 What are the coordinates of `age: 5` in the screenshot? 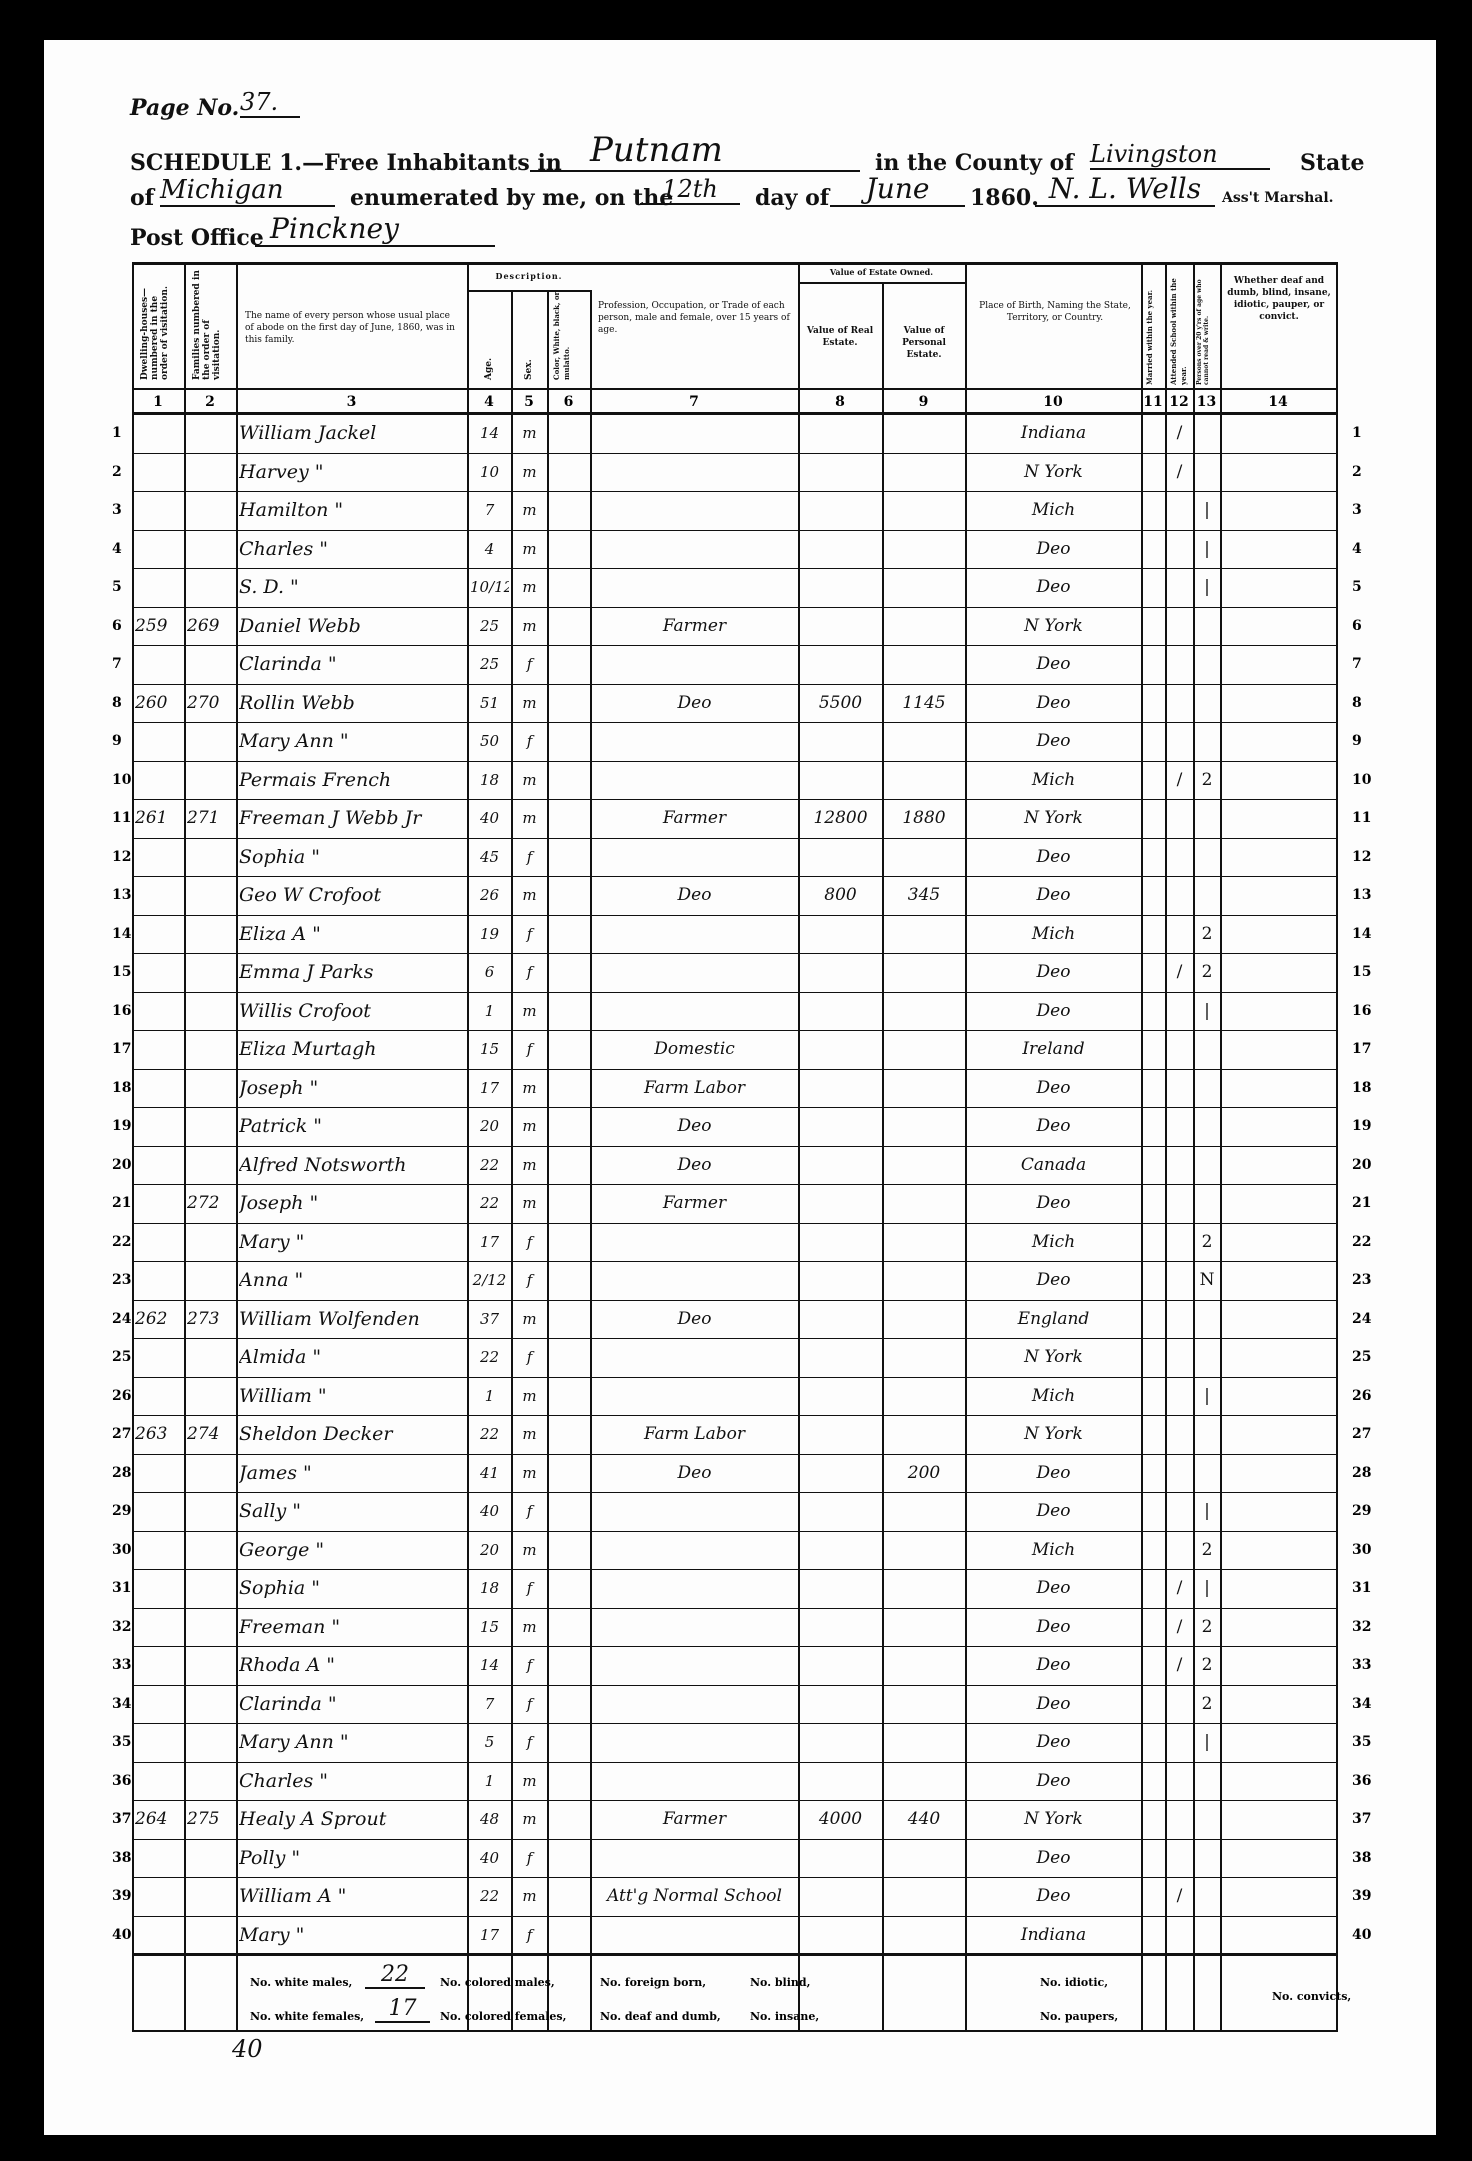 It's located at (489, 1742).